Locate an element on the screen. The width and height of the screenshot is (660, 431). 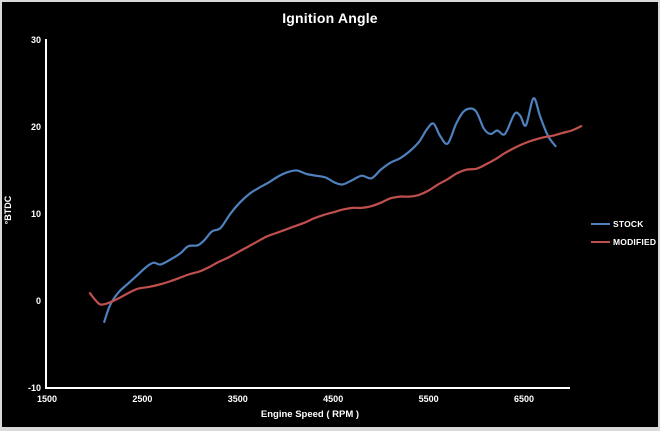
x-tick-label: 4500 is located at coordinates (333, 399).